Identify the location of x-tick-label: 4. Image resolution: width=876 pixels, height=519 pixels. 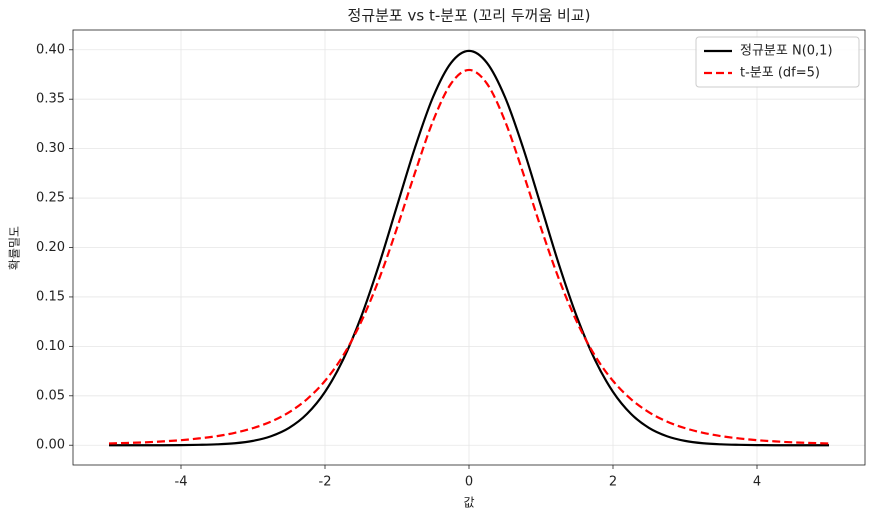
(757, 482).